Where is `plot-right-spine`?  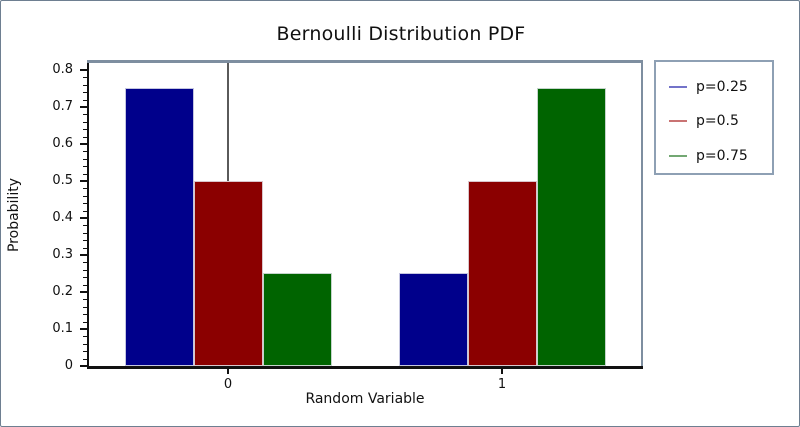 plot-right-spine is located at coordinates (642, 213).